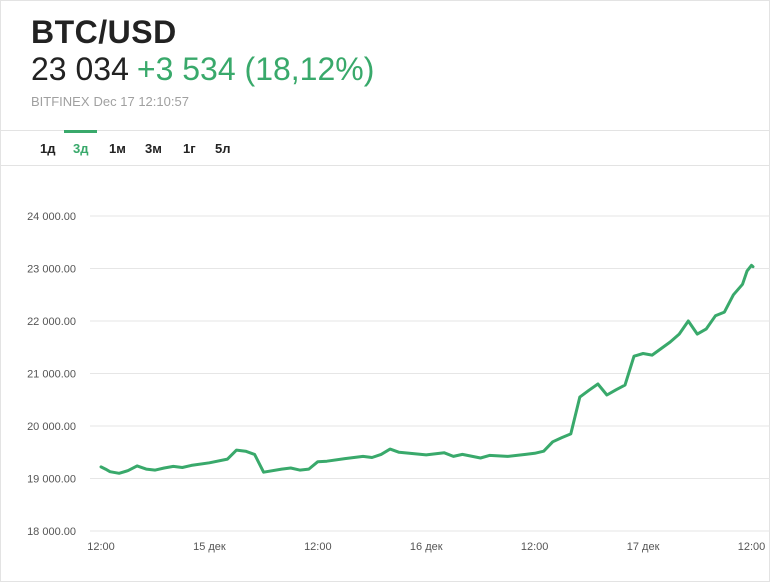 The image size is (772, 584). I want to click on tab-5y: 5л, so click(223, 148).